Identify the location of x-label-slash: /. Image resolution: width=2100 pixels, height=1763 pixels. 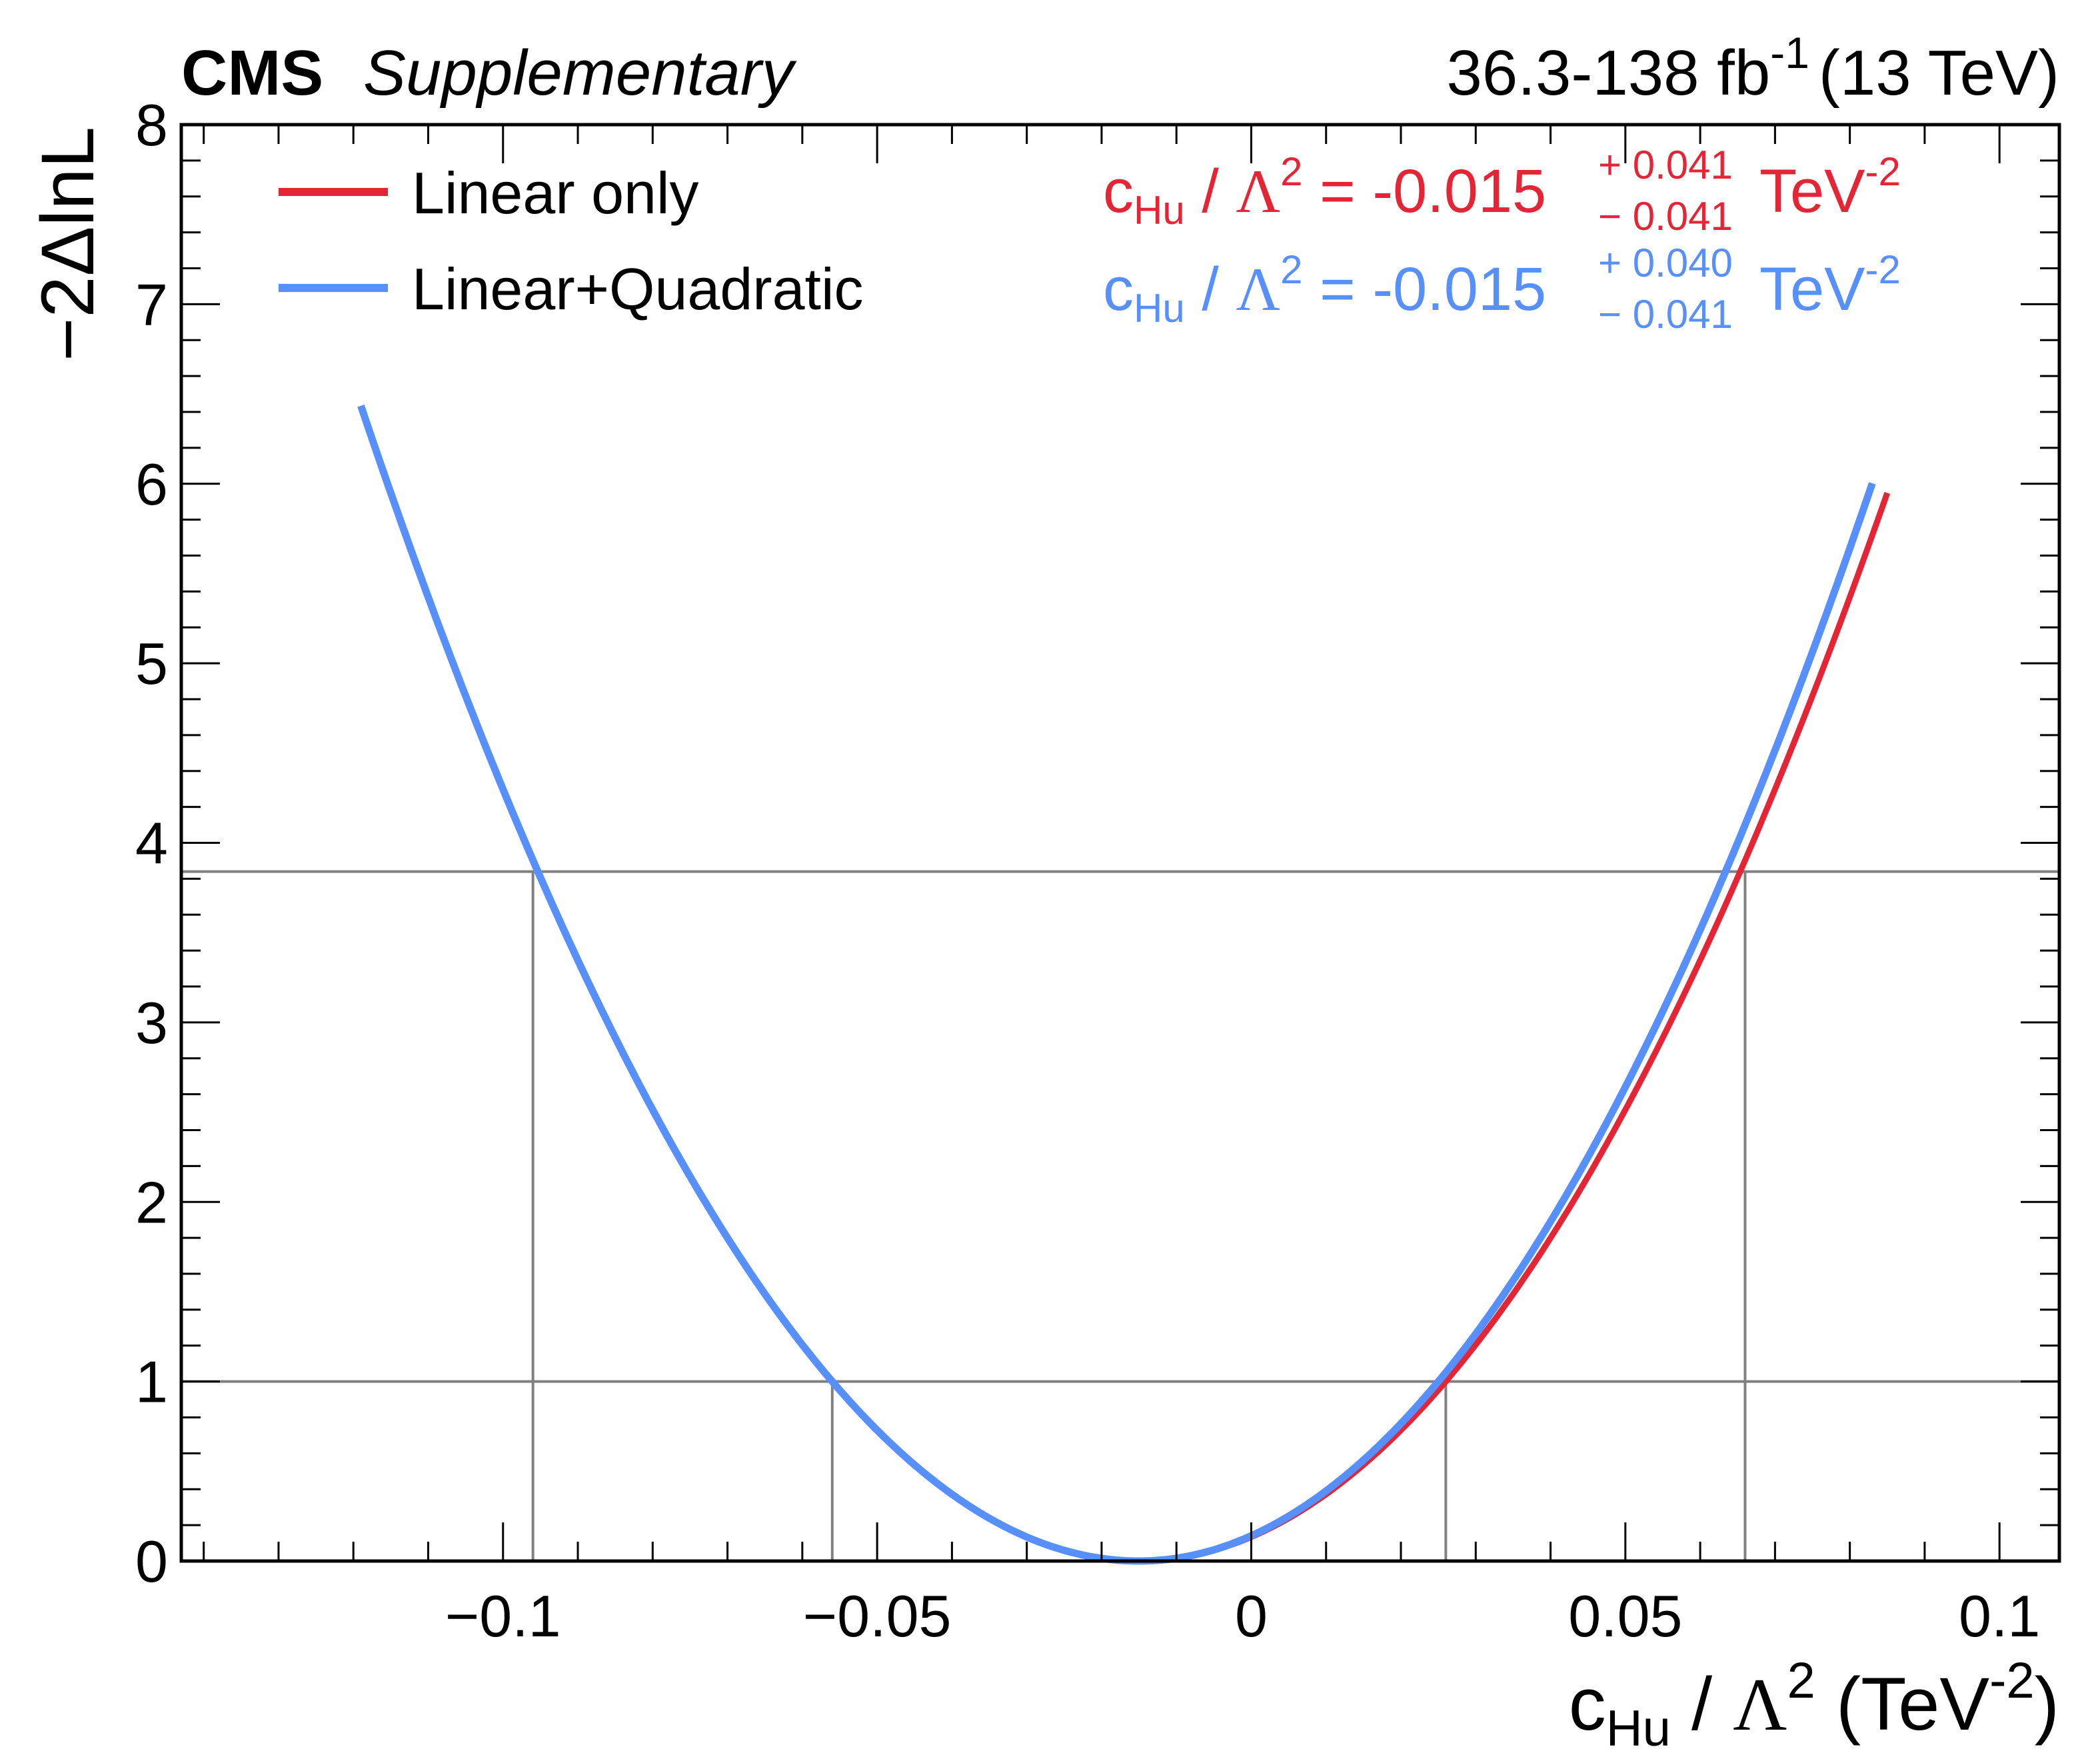
(1702, 1704).